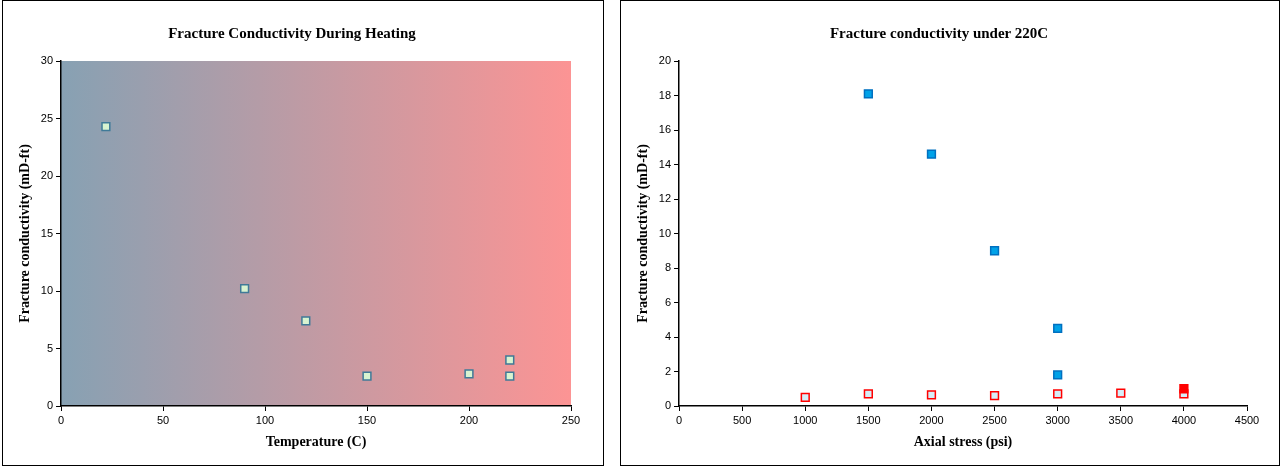 This screenshot has height=470, width=1286. Describe the element at coordinates (47, 60) in the screenshot. I see `y-tick-label: 30` at that location.